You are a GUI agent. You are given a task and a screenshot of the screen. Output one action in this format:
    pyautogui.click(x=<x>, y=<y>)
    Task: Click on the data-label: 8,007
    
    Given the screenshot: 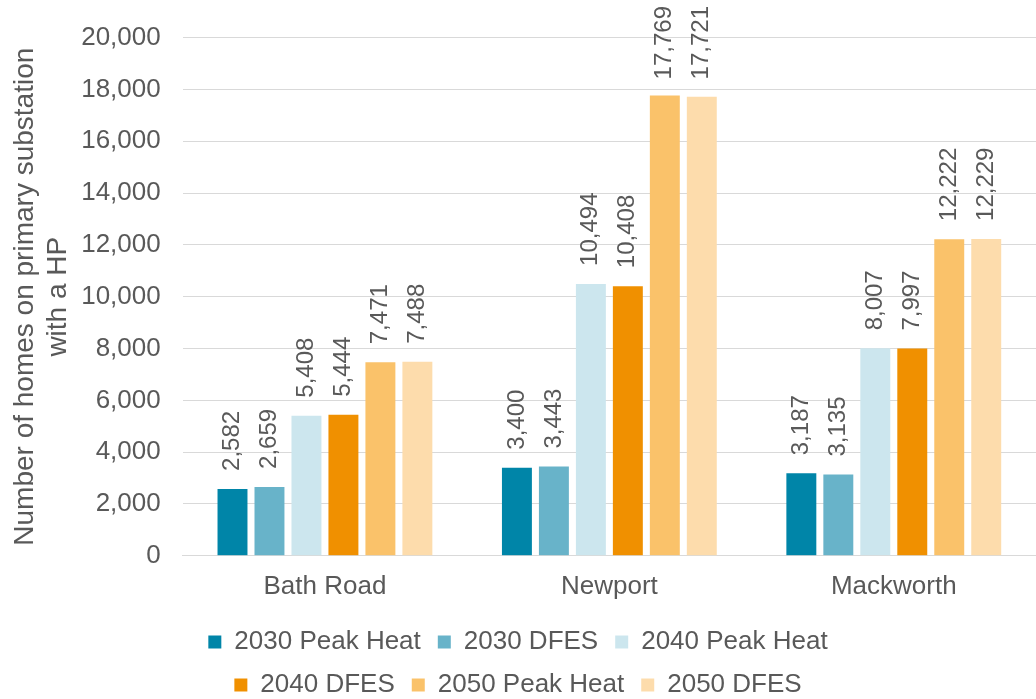 What is the action you would take?
    pyautogui.click(x=873, y=300)
    